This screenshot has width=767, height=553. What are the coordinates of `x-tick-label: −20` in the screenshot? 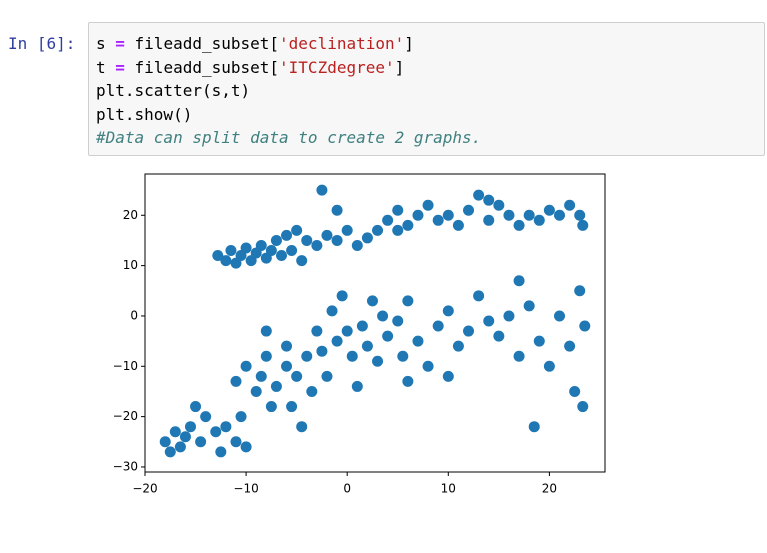 It's located at (144, 489).